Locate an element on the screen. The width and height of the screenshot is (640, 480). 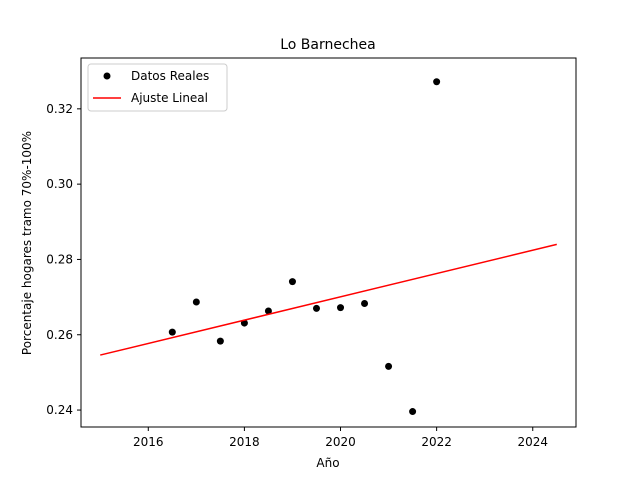
y-tick-label: 0.30 is located at coordinates (59, 184).